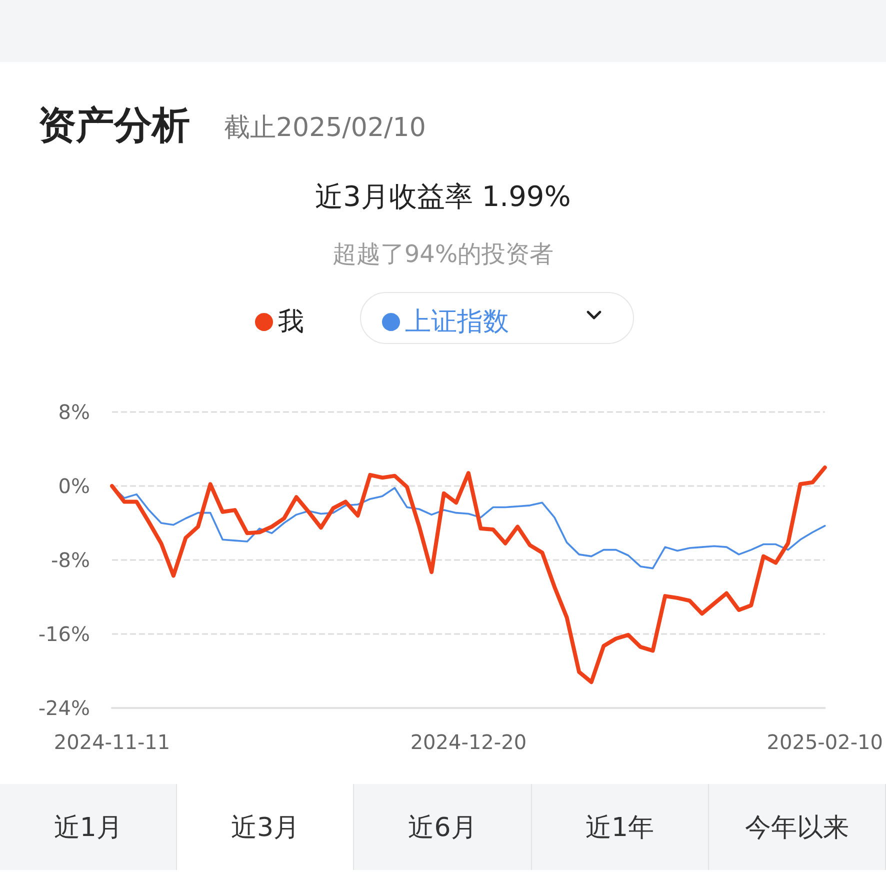  What do you see at coordinates (824, 742) in the screenshot?
I see `x-tick-label: 2025-02-10` at bounding box center [824, 742].